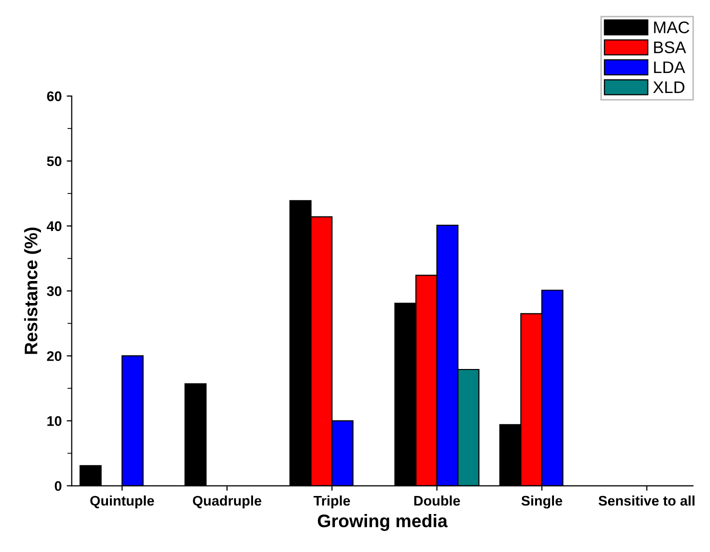 This screenshot has height=552, width=710. Describe the element at coordinates (122, 501) in the screenshot. I see `x-tick-label: Quintuple` at that location.